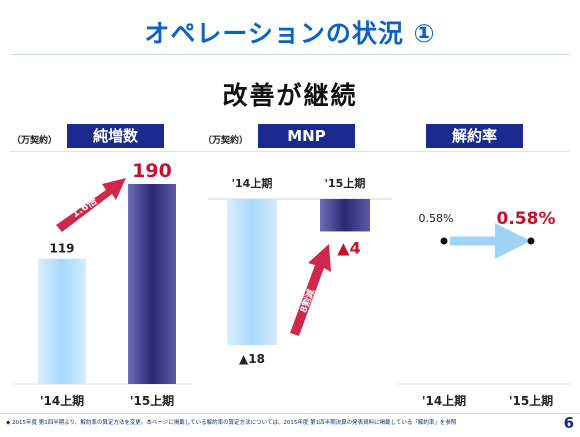 This screenshot has height=437, width=580. What do you see at coordinates (152, 284) in the screenshot?
I see `net-adds-bar-2015` at bounding box center [152, 284].